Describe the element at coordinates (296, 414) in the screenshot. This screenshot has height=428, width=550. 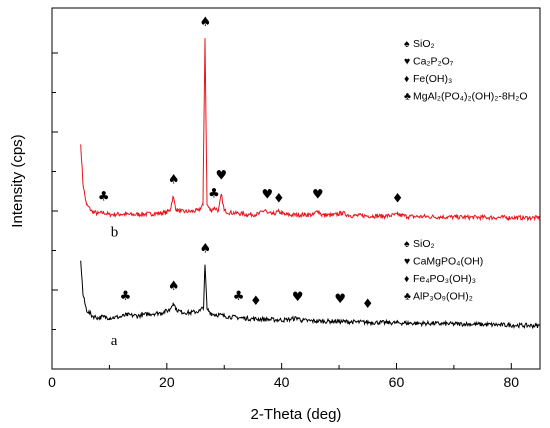
I see `x-axis-label: 2-Theta (deg)` at that location.